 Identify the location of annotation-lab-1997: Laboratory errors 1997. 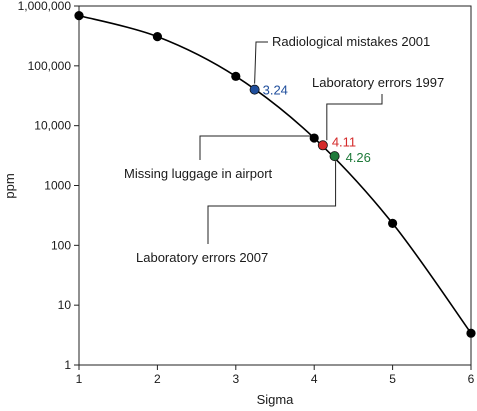
(378, 82).